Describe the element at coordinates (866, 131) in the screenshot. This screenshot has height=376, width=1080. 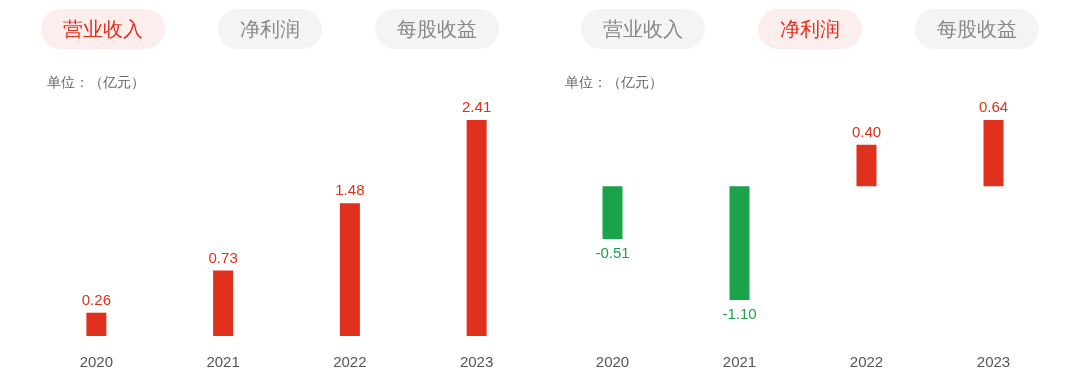
I see `data-label: 0.40` at that location.